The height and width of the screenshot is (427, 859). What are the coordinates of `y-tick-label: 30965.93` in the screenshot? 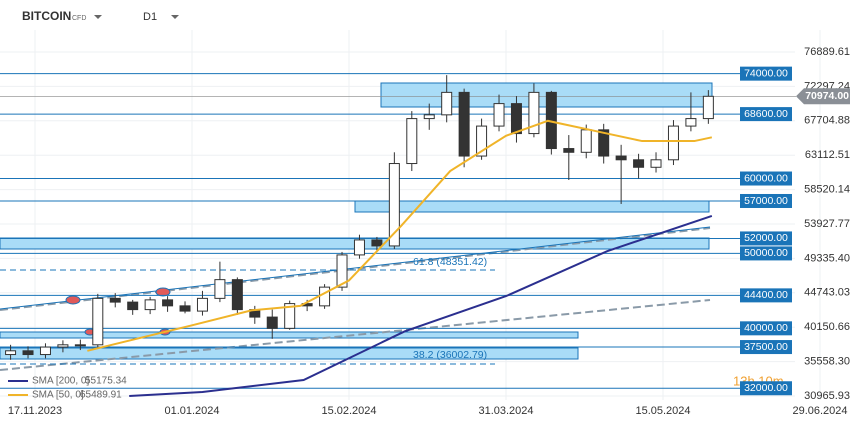 It's located at (827, 396).